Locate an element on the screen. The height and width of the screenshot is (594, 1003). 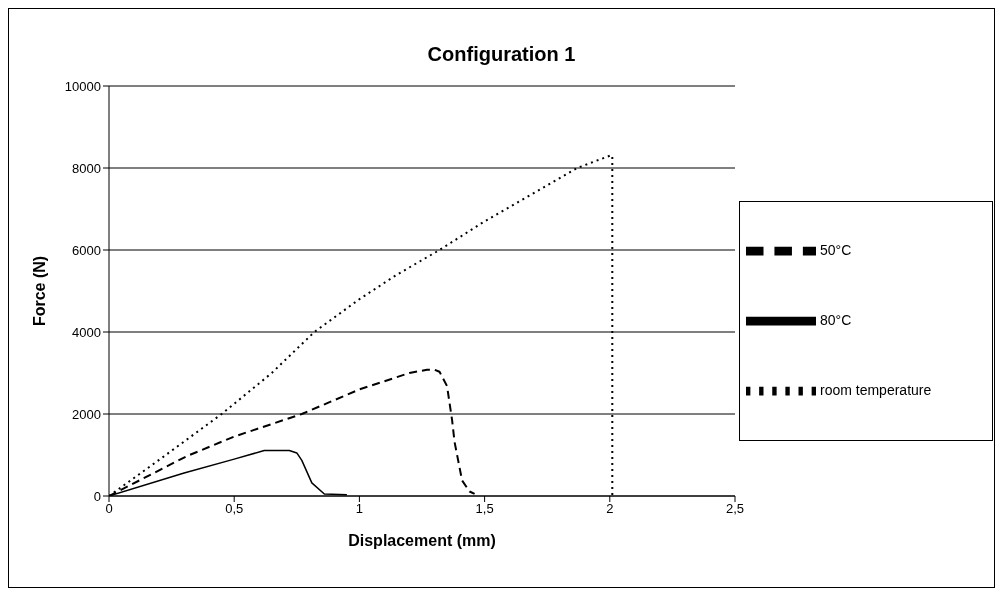
chart-title: Configuration 1 is located at coordinates (501, 54).